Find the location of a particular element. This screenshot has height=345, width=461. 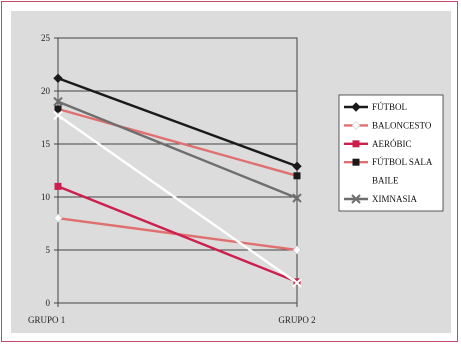

legend-item: AERÓBIC is located at coordinates (378, 144).